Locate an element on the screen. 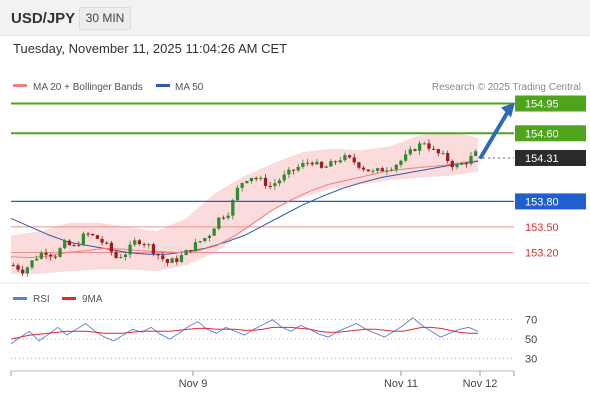 This screenshot has height=400, width=590. level-label-2: 154.31 is located at coordinates (542, 159).